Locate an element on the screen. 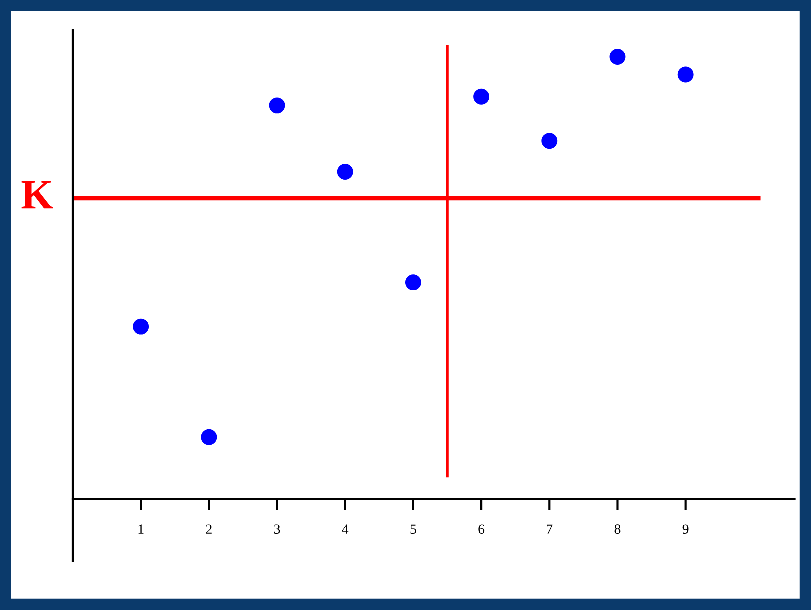 This screenshot has width=811, height=610. ref-line-label: K is located at coordinates (38, 195).